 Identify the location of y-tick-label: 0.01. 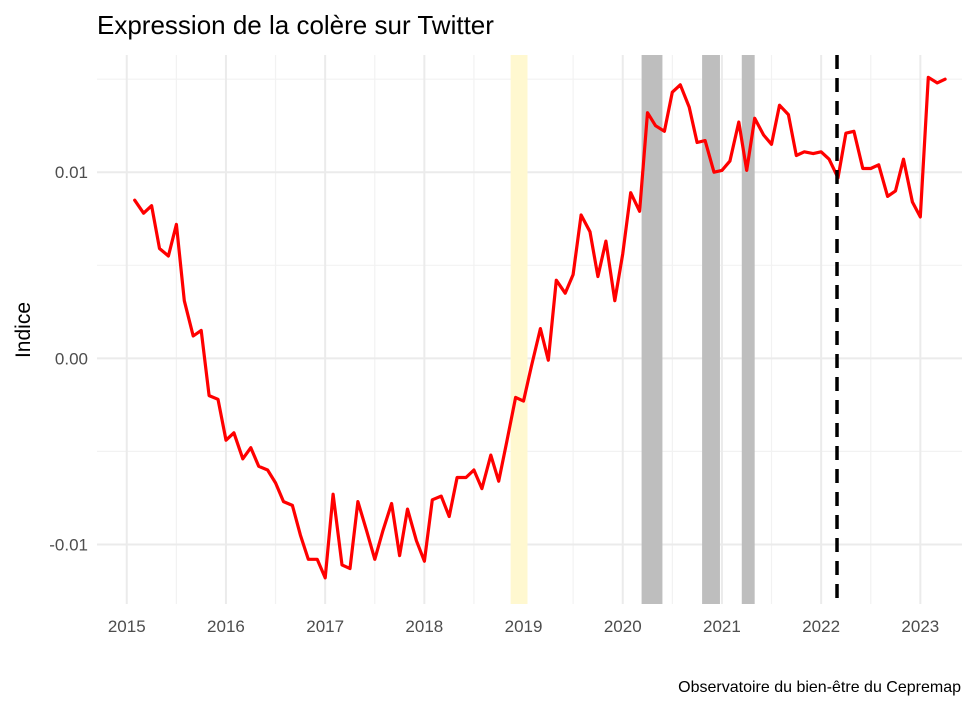
(71, 172).